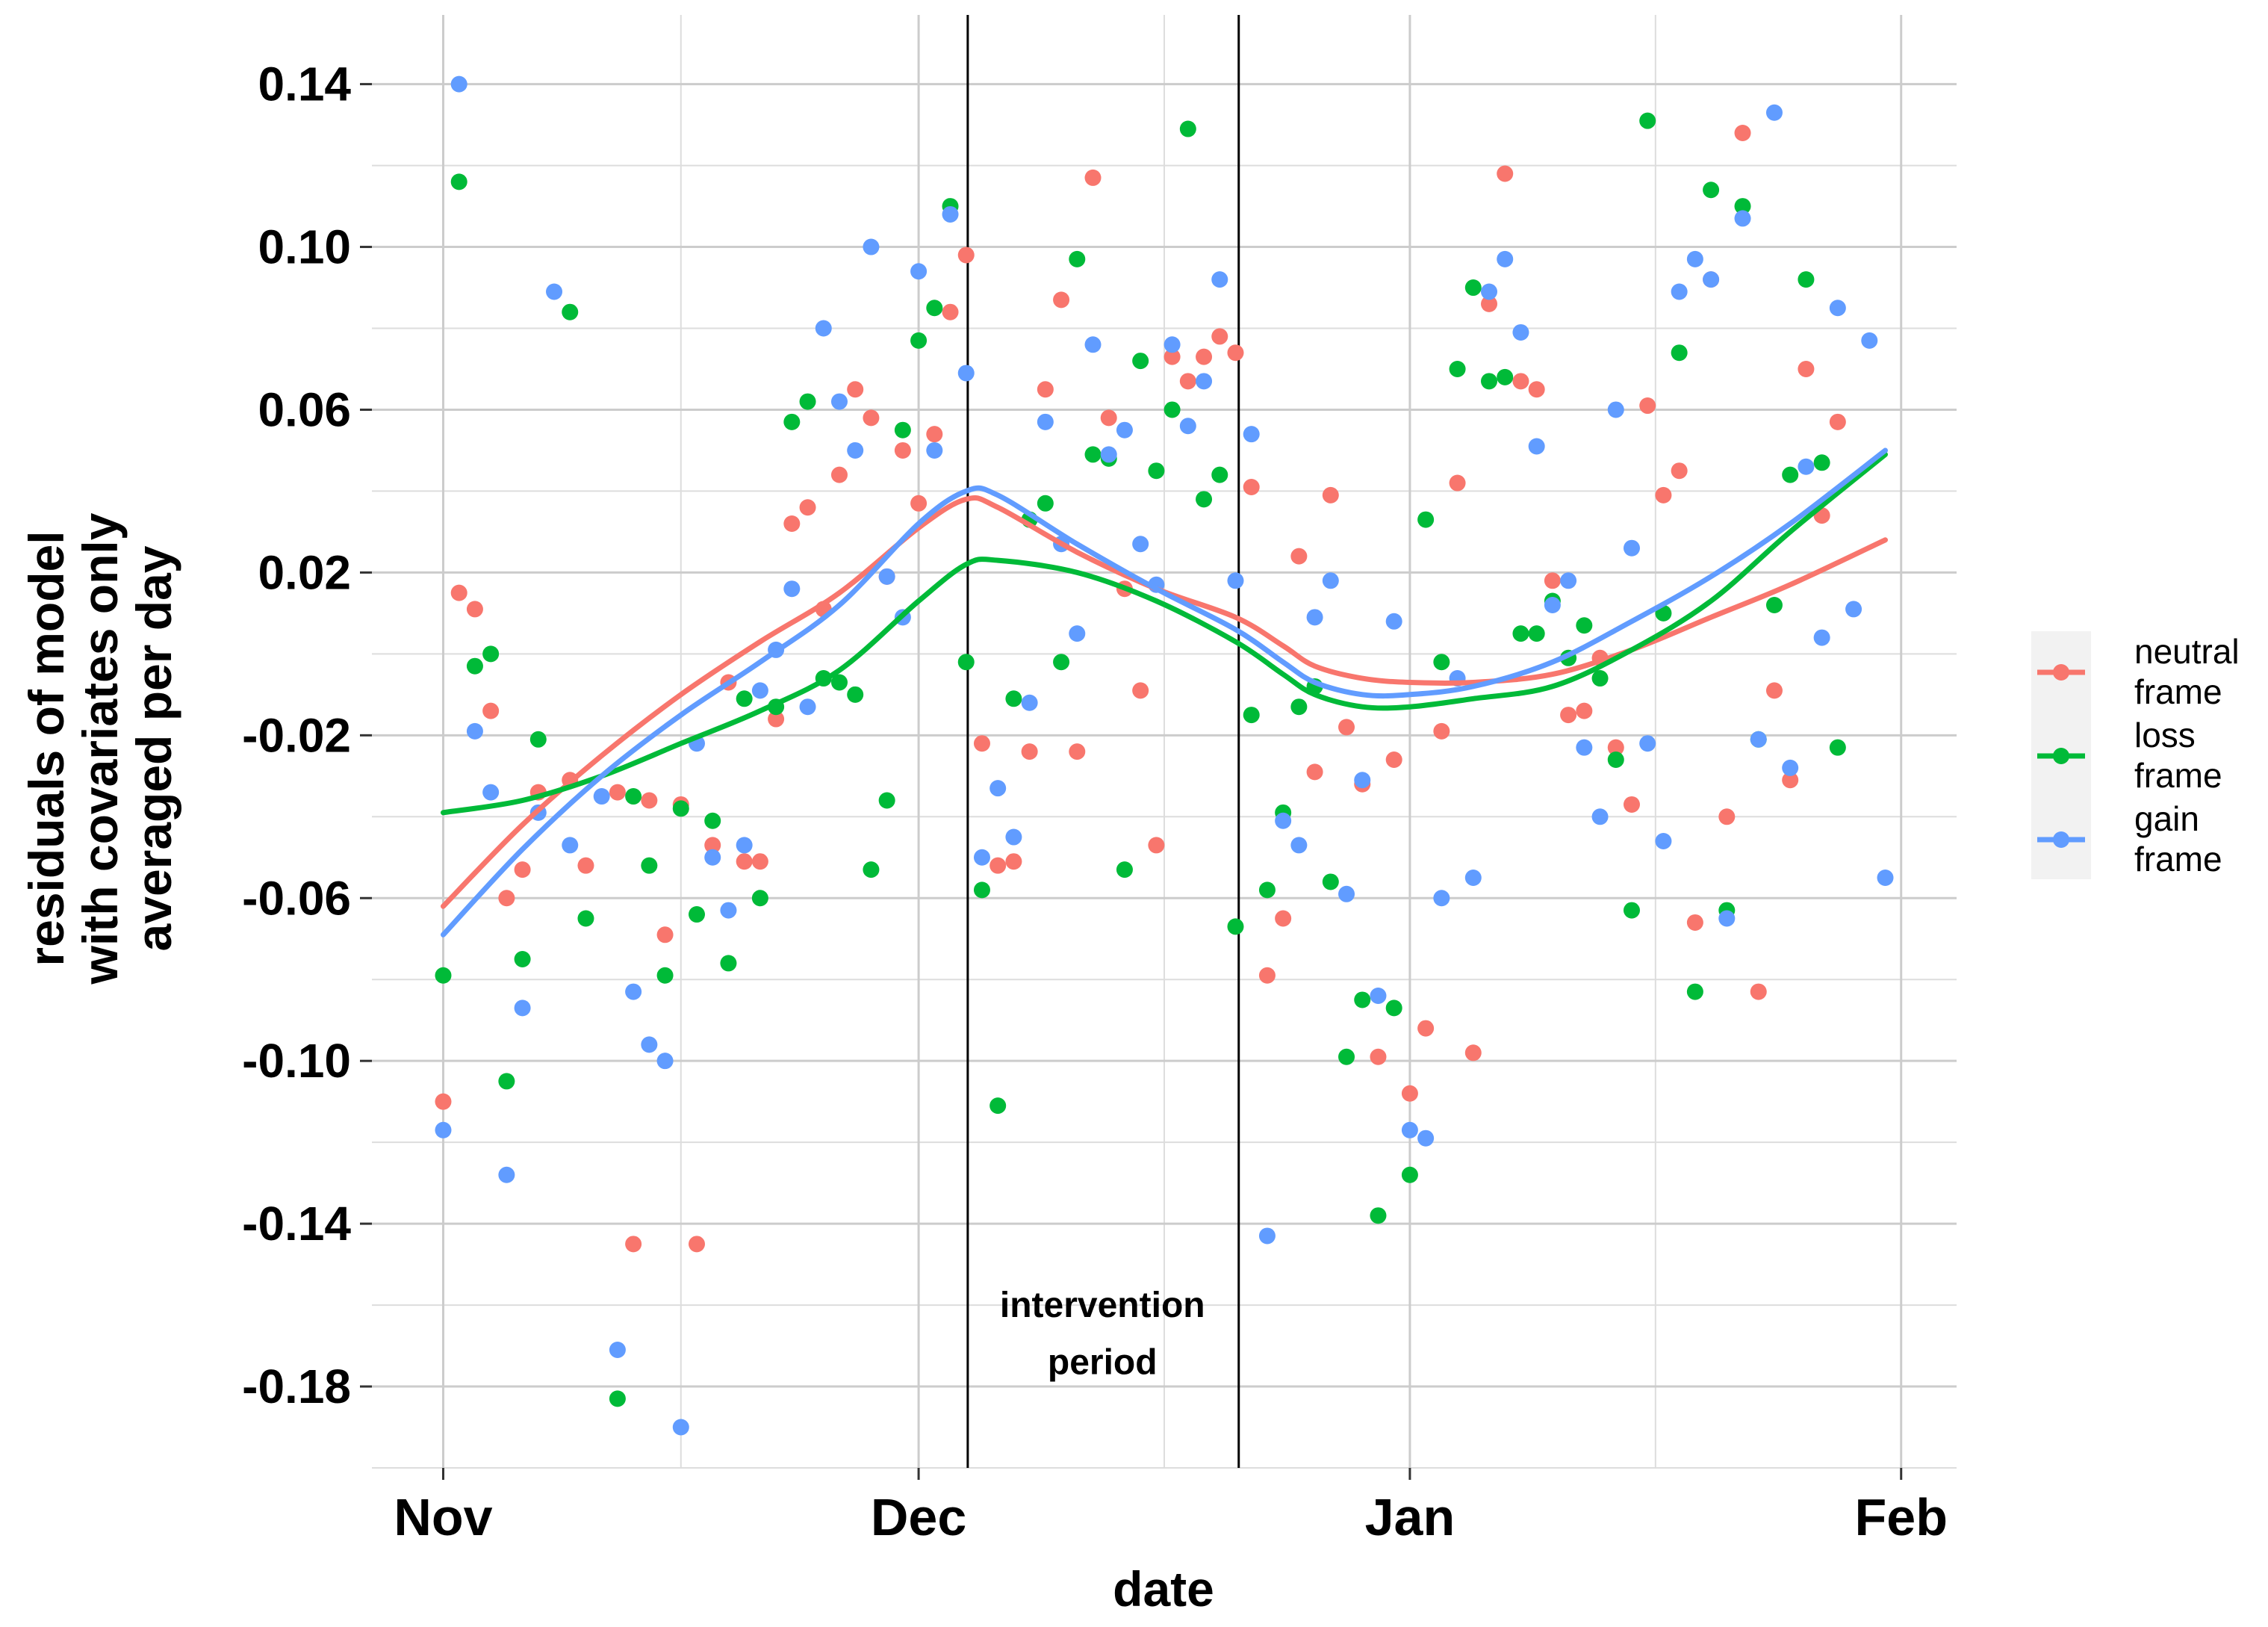 The height and width of the screenshot is (1627, 2268). Describe the element at coordinates (296, 735) in the screenshot. I see `y-tick-label-4: -0.02` at that location.